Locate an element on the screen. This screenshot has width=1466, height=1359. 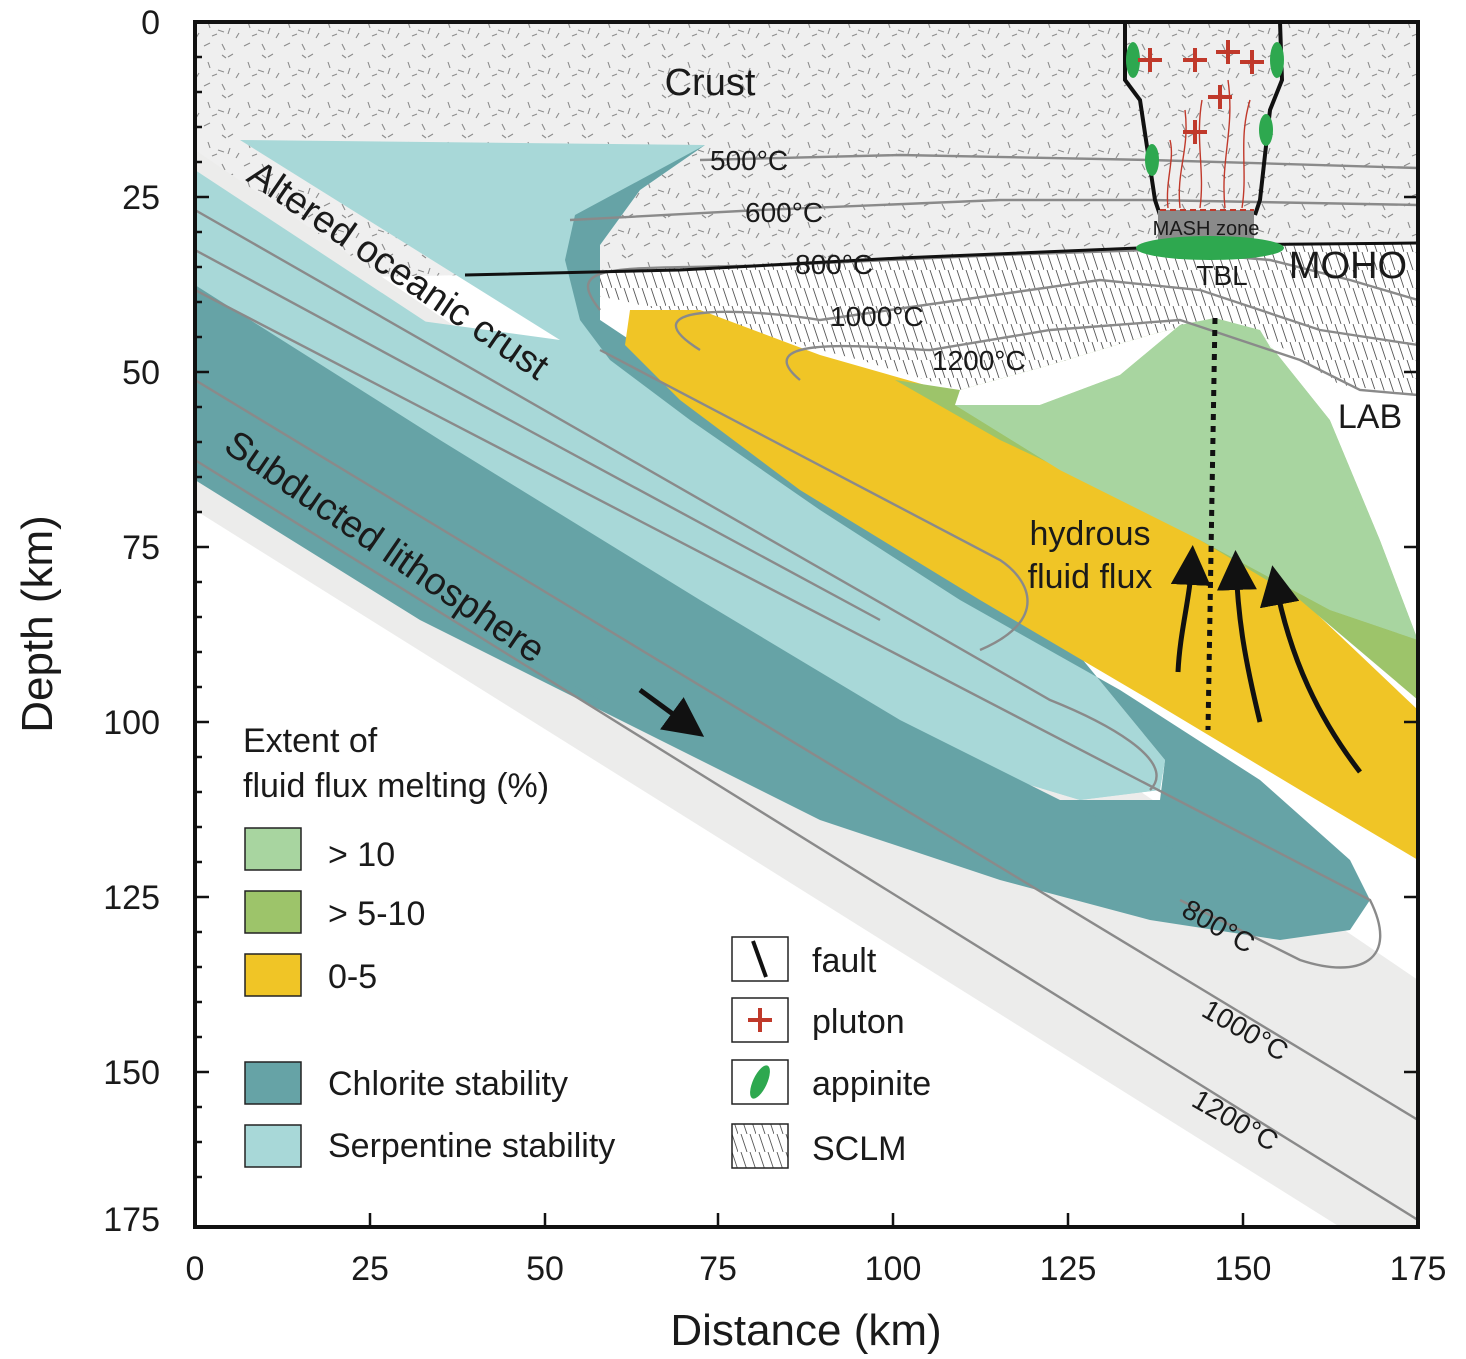
y-tick-label: 100 is located at coordinates (131, 723).